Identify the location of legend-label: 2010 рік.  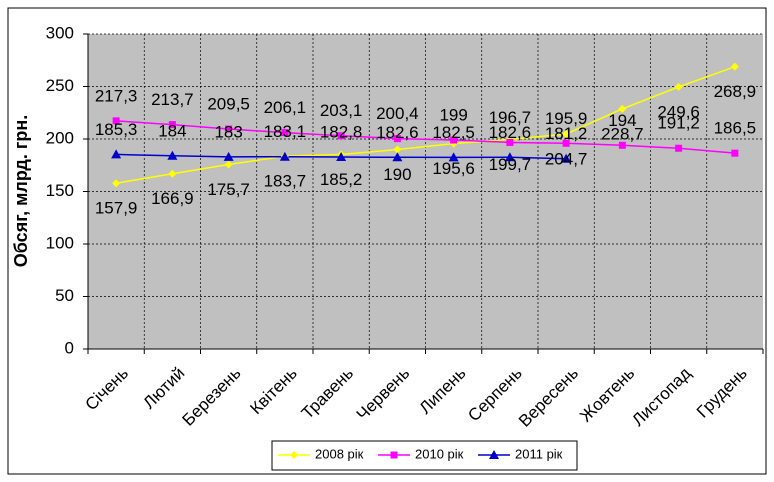
(439, 453).